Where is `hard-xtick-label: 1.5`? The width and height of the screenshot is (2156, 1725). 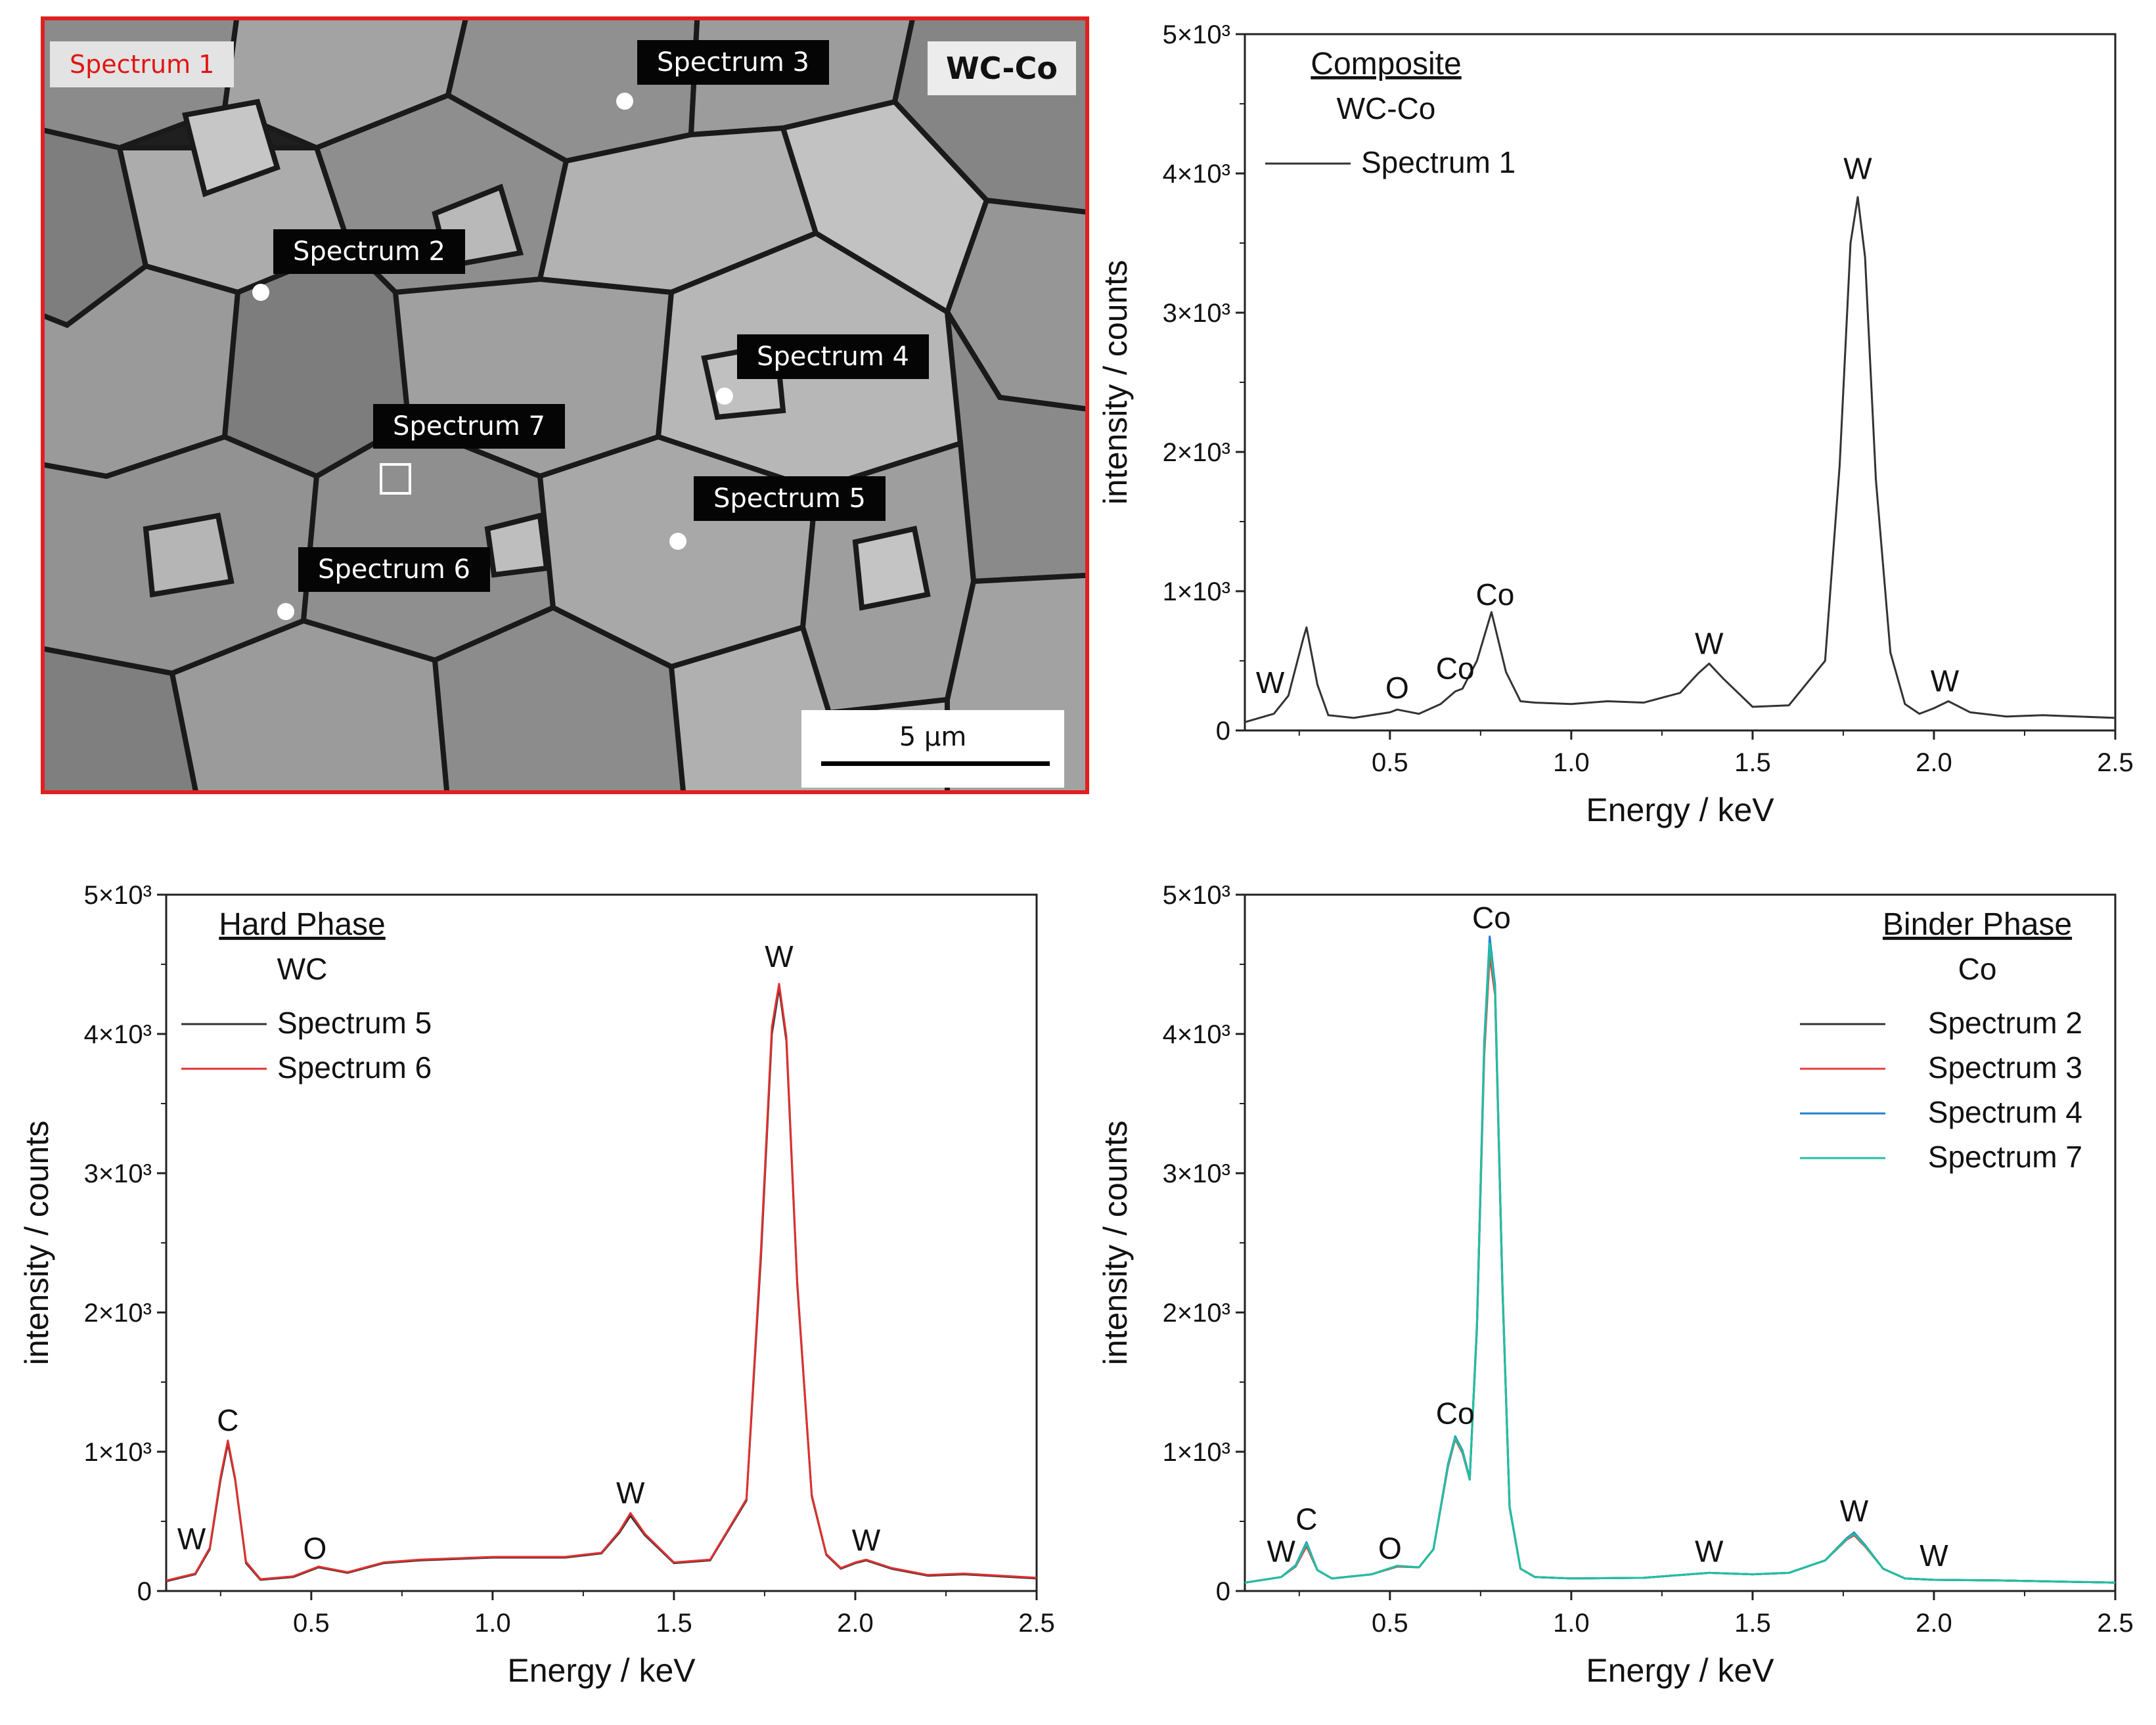 hard-xtick-label: 1.5 is located at coordinates (674, 1623).